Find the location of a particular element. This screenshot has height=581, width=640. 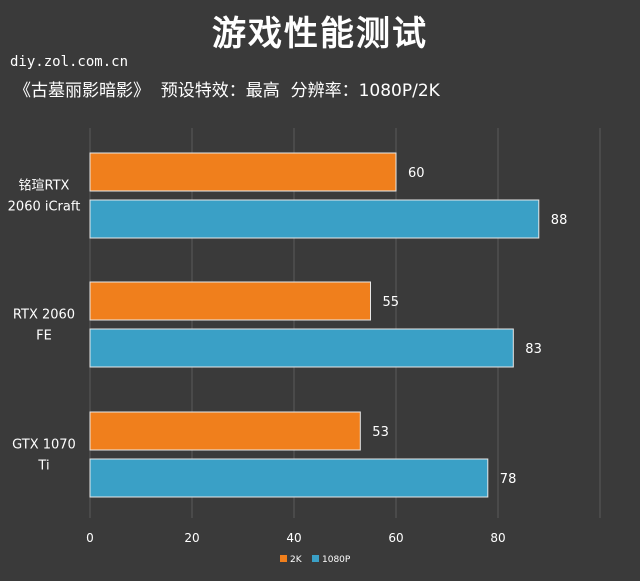

data-label: 53 is located at coordinates (380, 432).